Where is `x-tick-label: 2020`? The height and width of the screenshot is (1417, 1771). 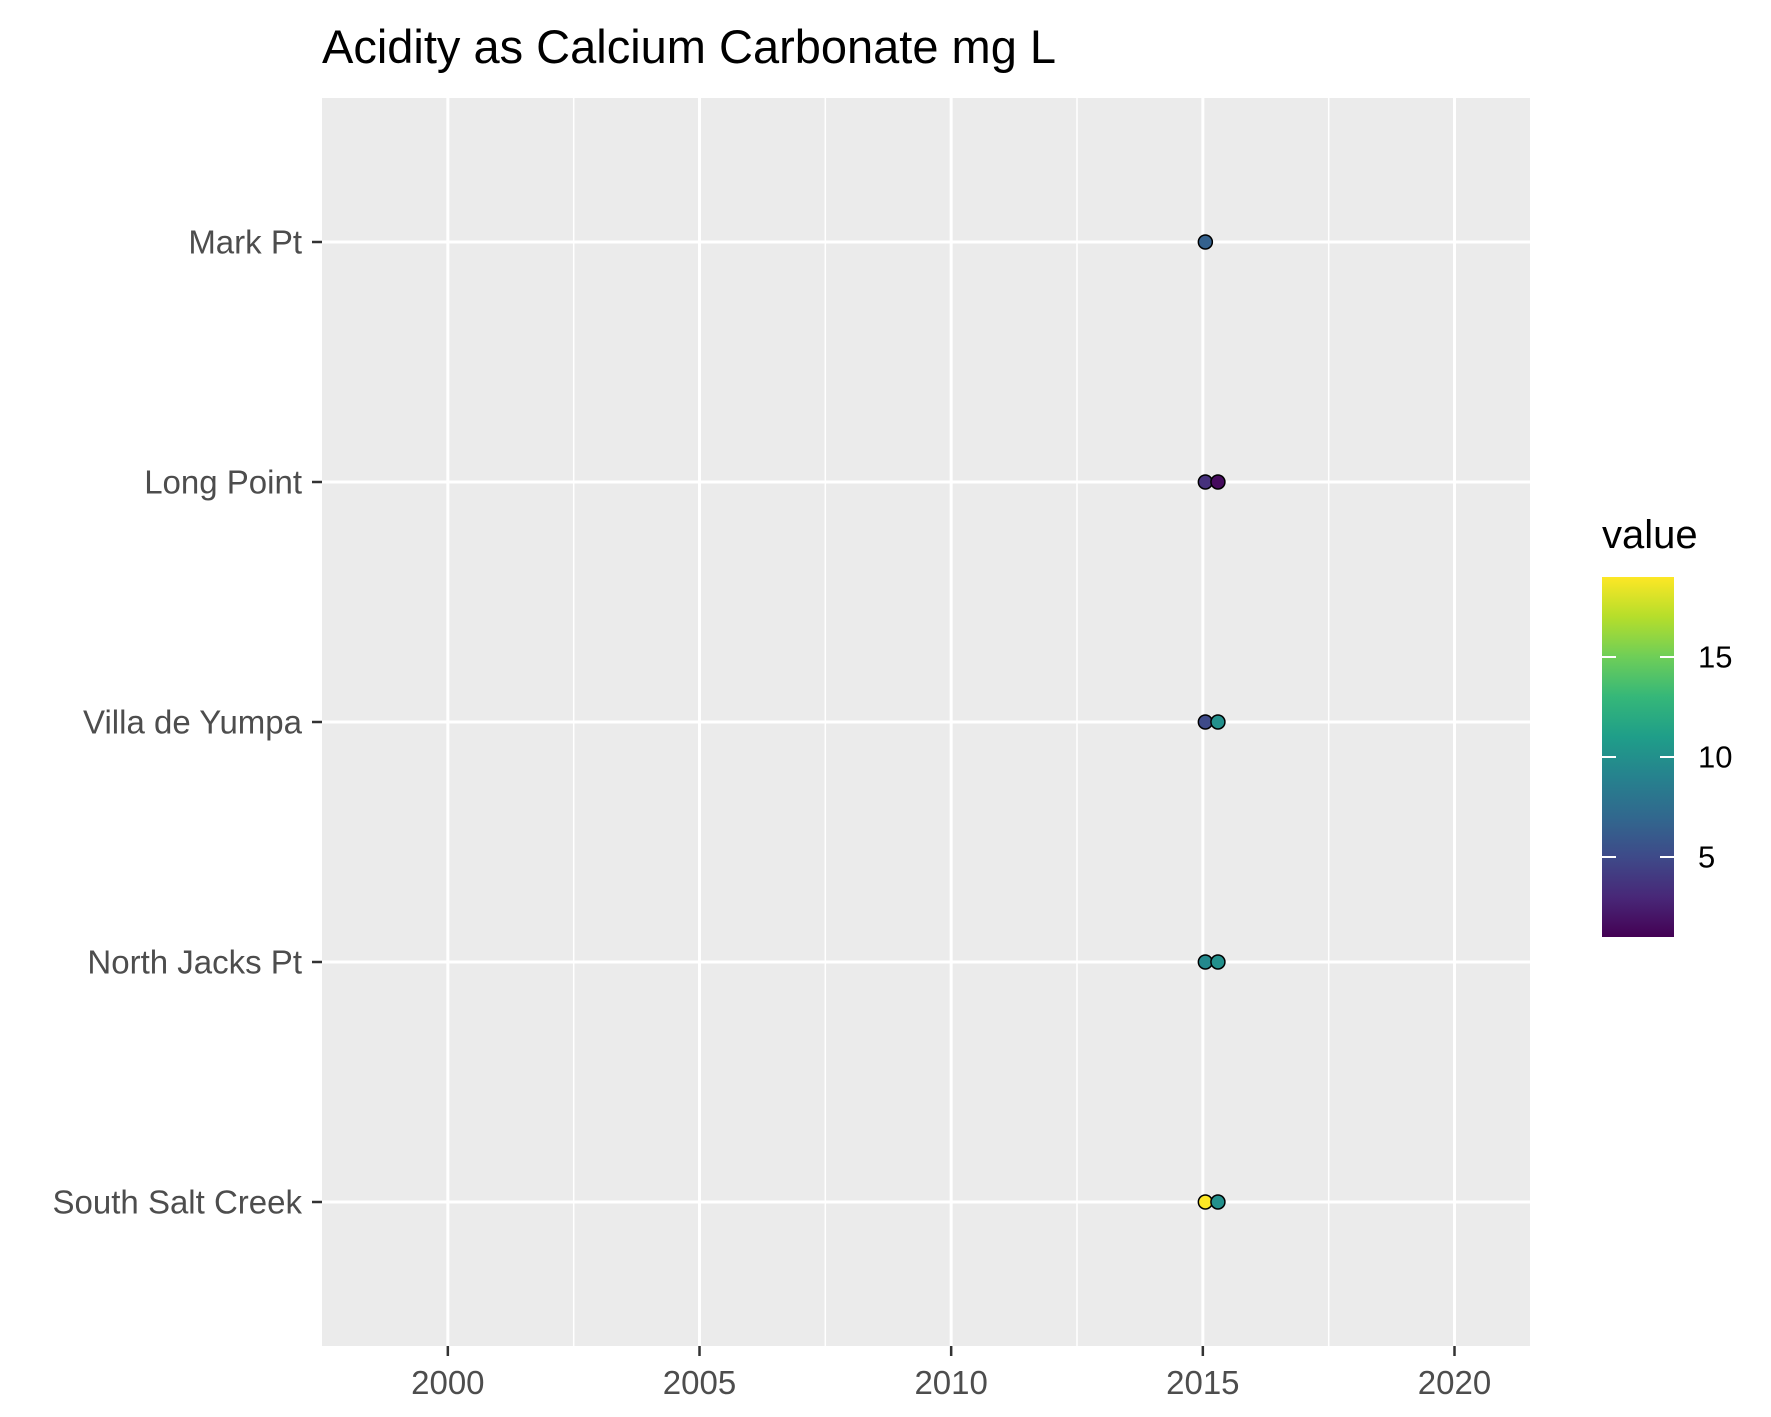
x-tick-label: 2020 is located at coordinates (1454, 1382).